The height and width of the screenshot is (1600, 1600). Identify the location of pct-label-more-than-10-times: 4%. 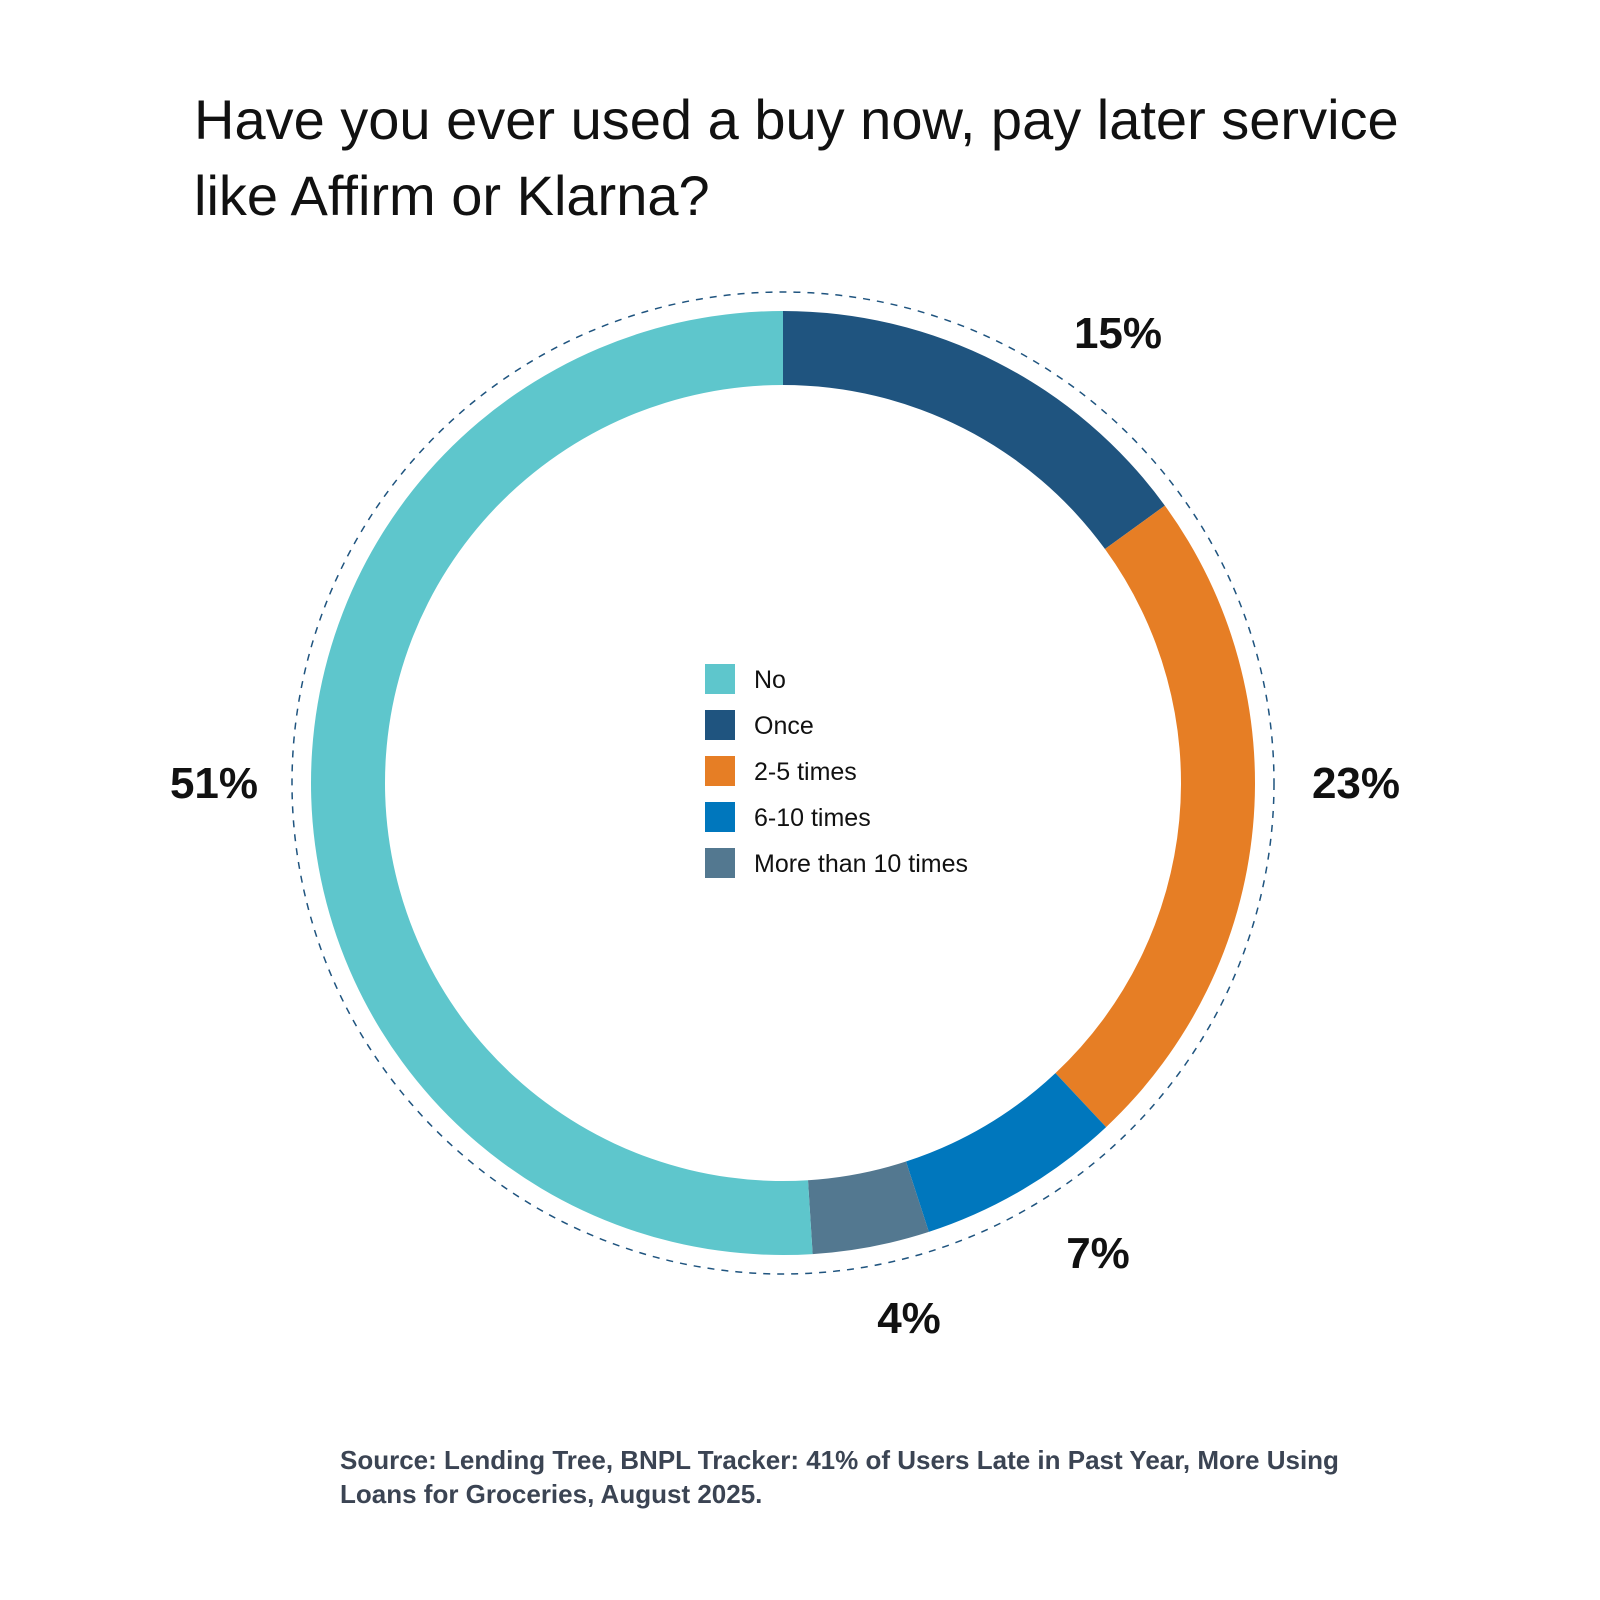
(909, 1318).